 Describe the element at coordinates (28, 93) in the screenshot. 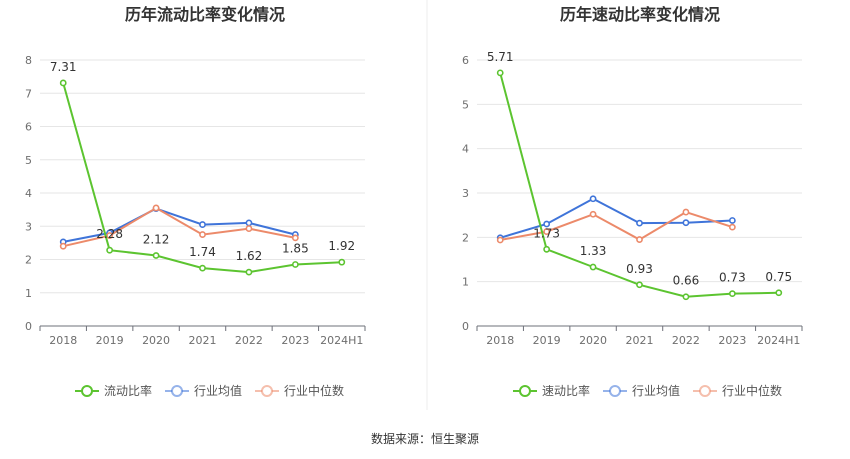

I see `y-tick-label: 7` at that location.